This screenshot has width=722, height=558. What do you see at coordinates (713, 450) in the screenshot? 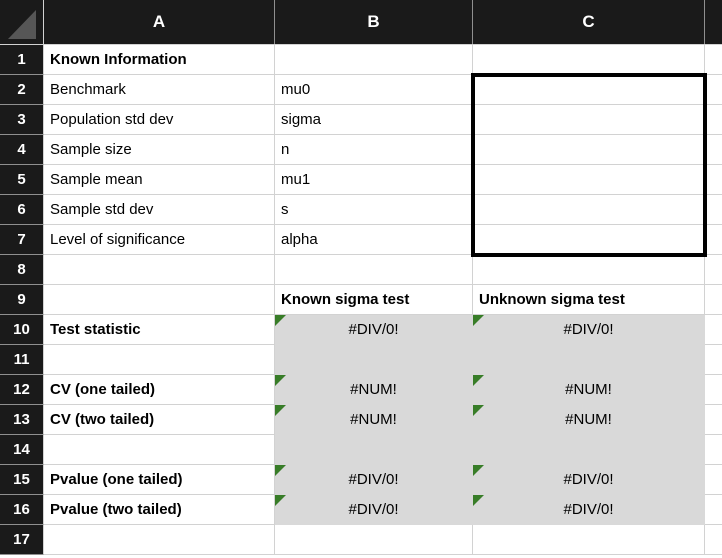
I see `cell-D14` at bounding box center [713, 450].